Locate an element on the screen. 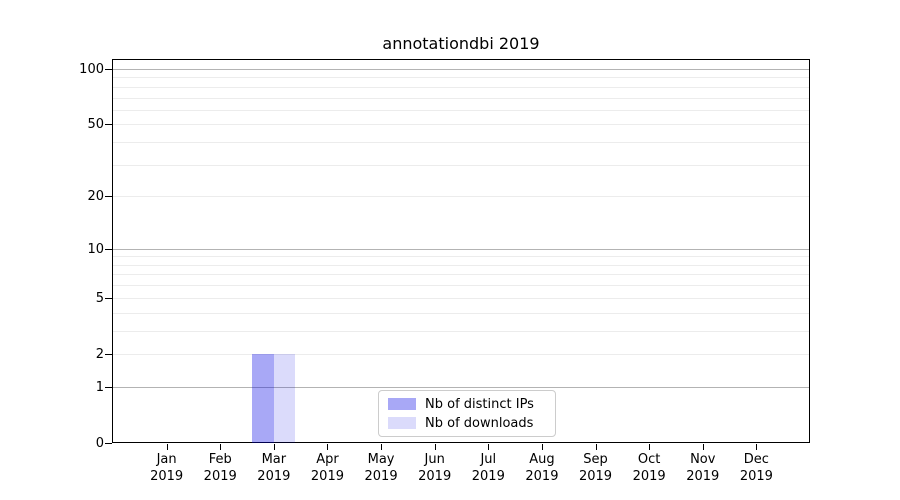  x-tick-label: Jan 2019 is located at coordinates (167, 468).